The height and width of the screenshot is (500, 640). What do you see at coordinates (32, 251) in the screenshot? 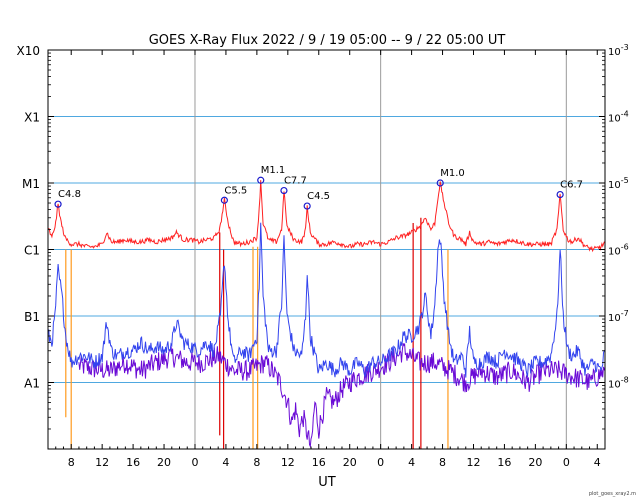
I see `y-class-label: C1` at bounding box center [32, 251].